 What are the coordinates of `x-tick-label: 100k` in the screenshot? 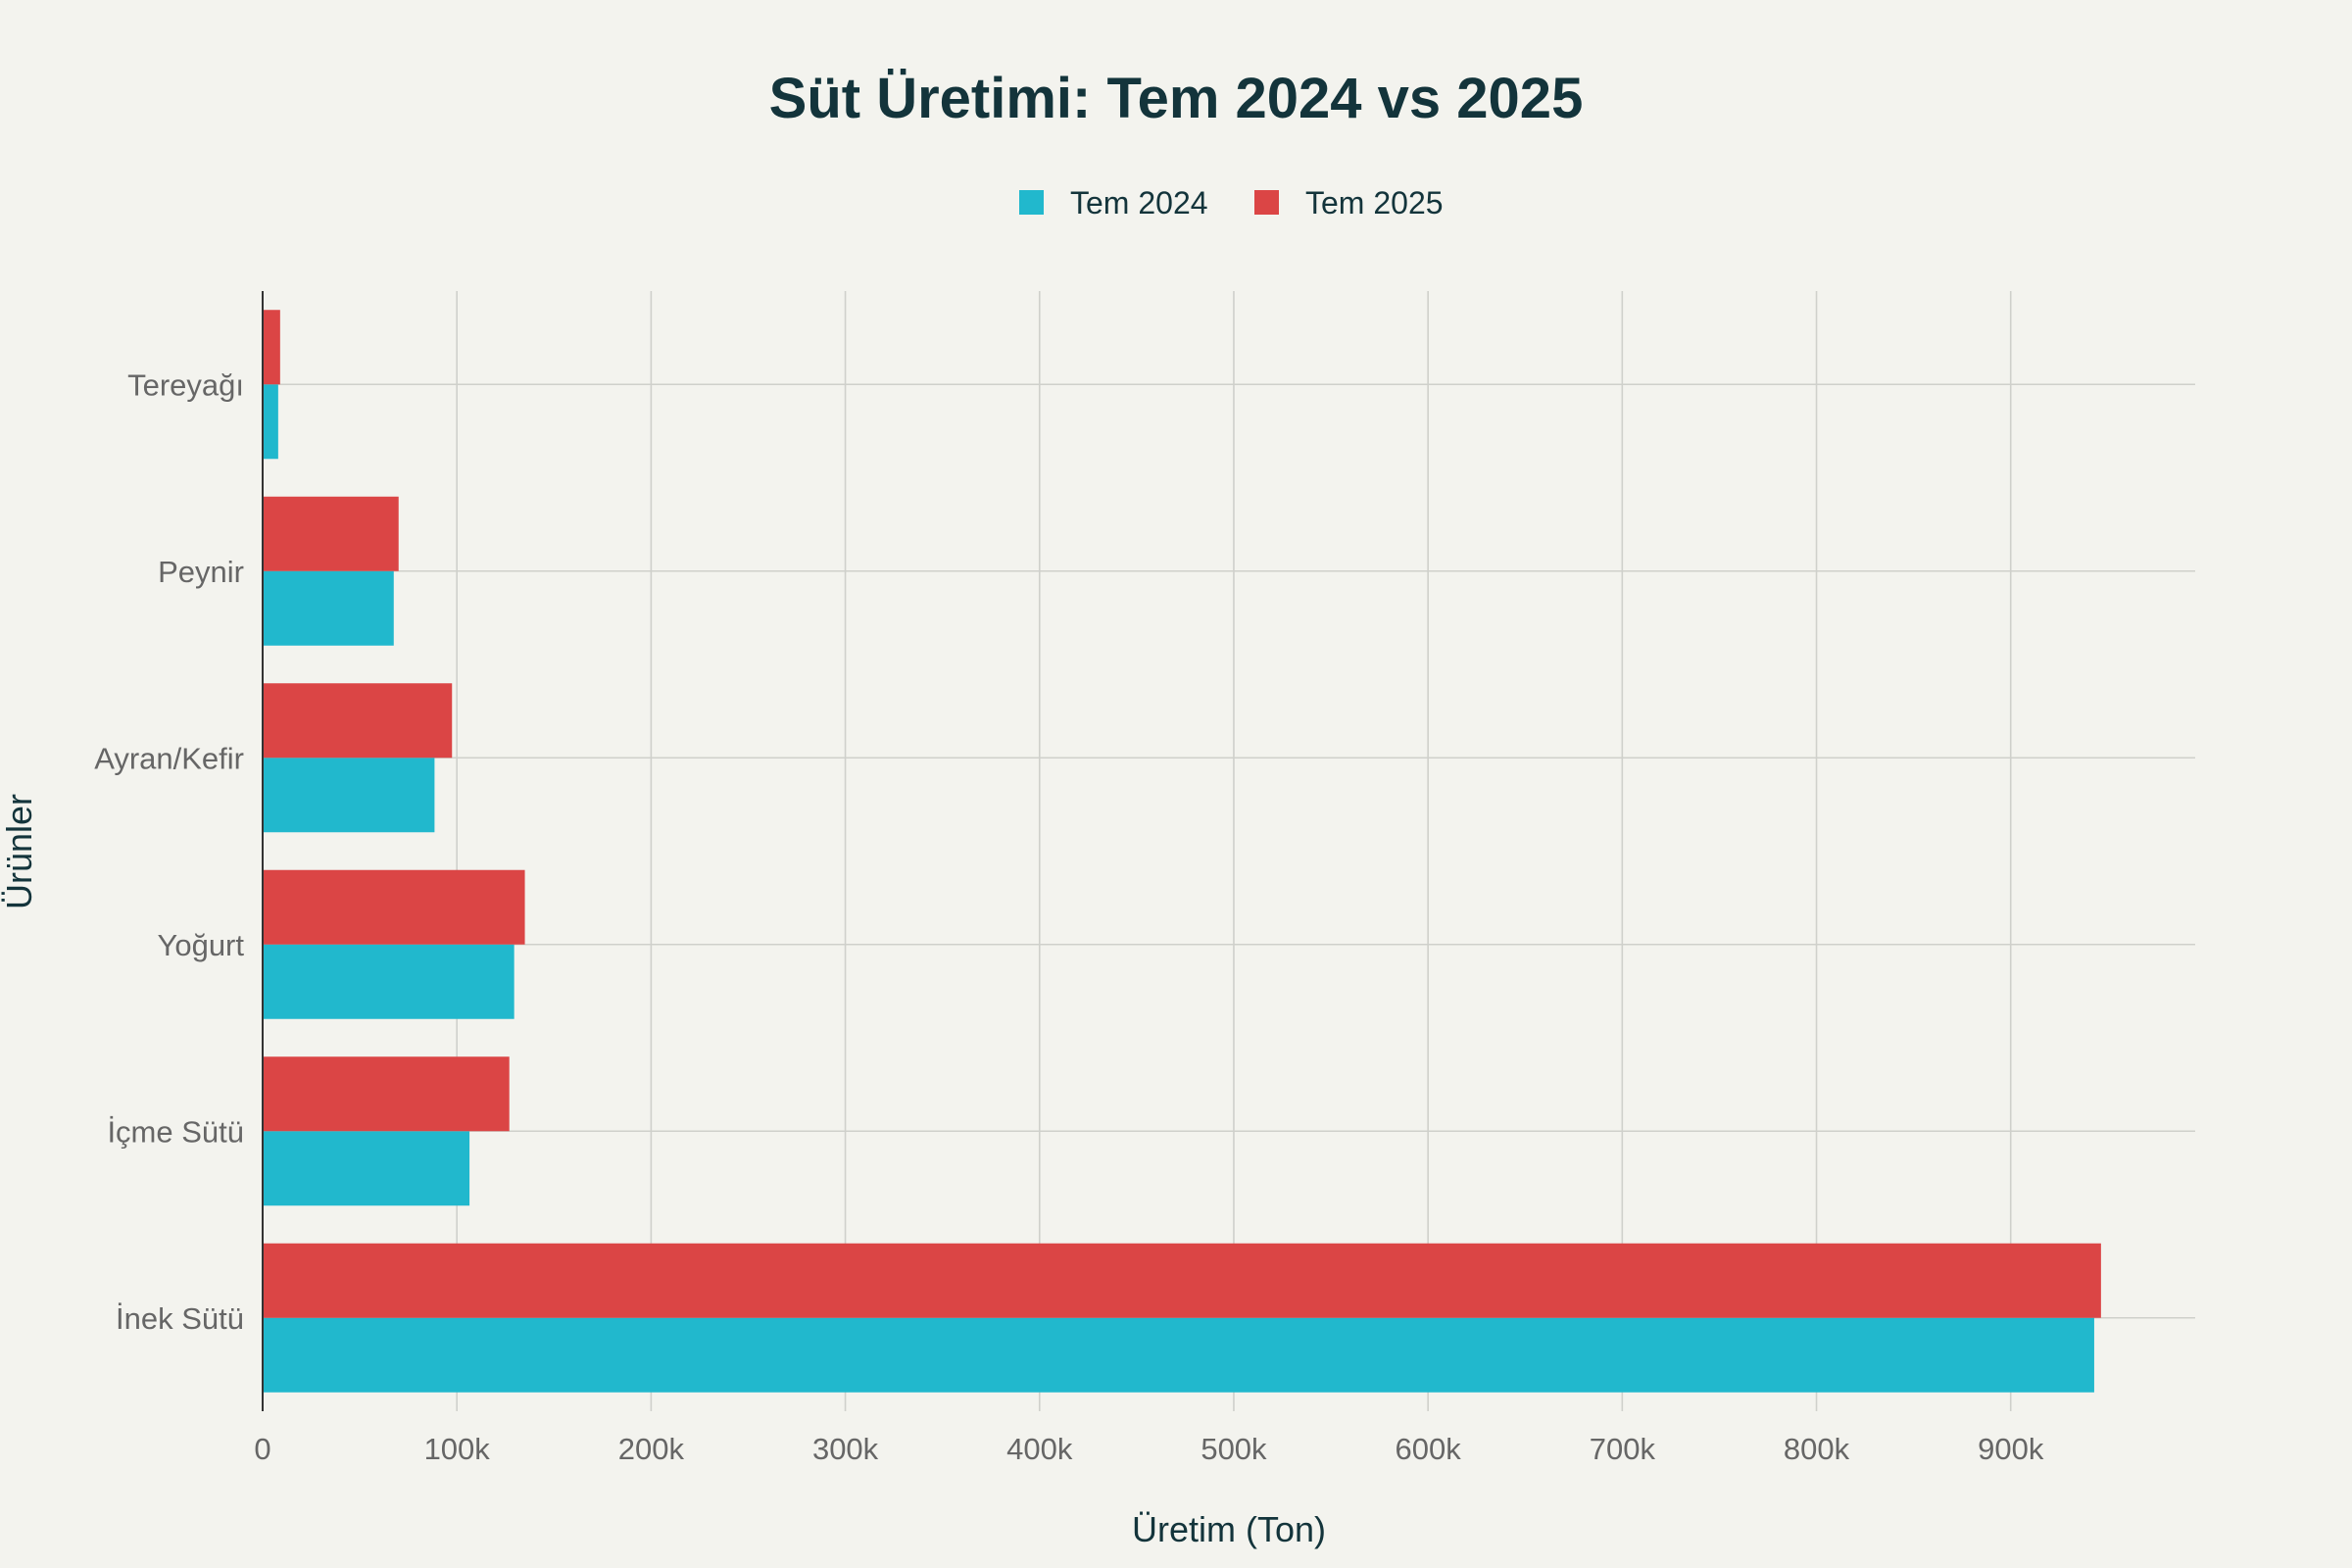 It's located at (457, 1449).